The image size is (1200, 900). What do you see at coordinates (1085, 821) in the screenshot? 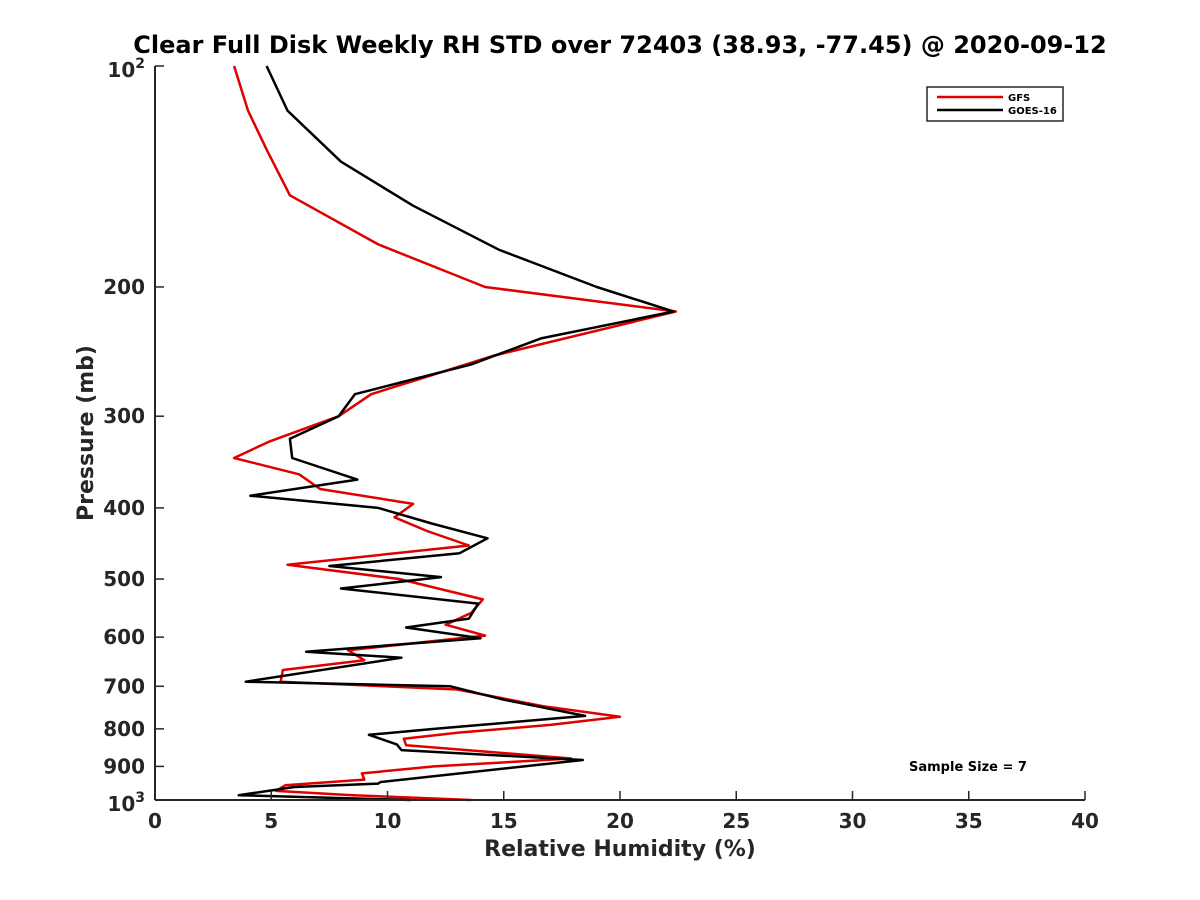
I see `x-tick-label: 40` at bounding box center [1085, 821].